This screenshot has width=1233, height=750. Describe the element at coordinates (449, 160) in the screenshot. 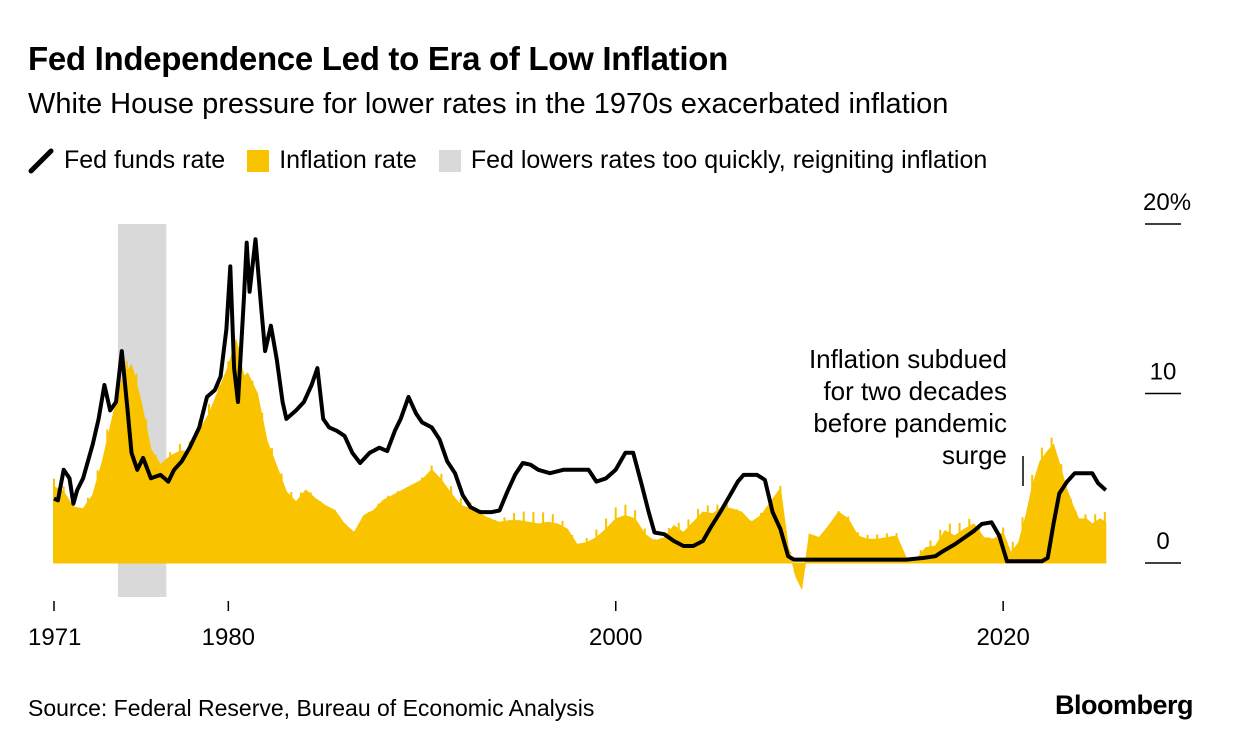

I see `shade-swatch-icon` at that location.